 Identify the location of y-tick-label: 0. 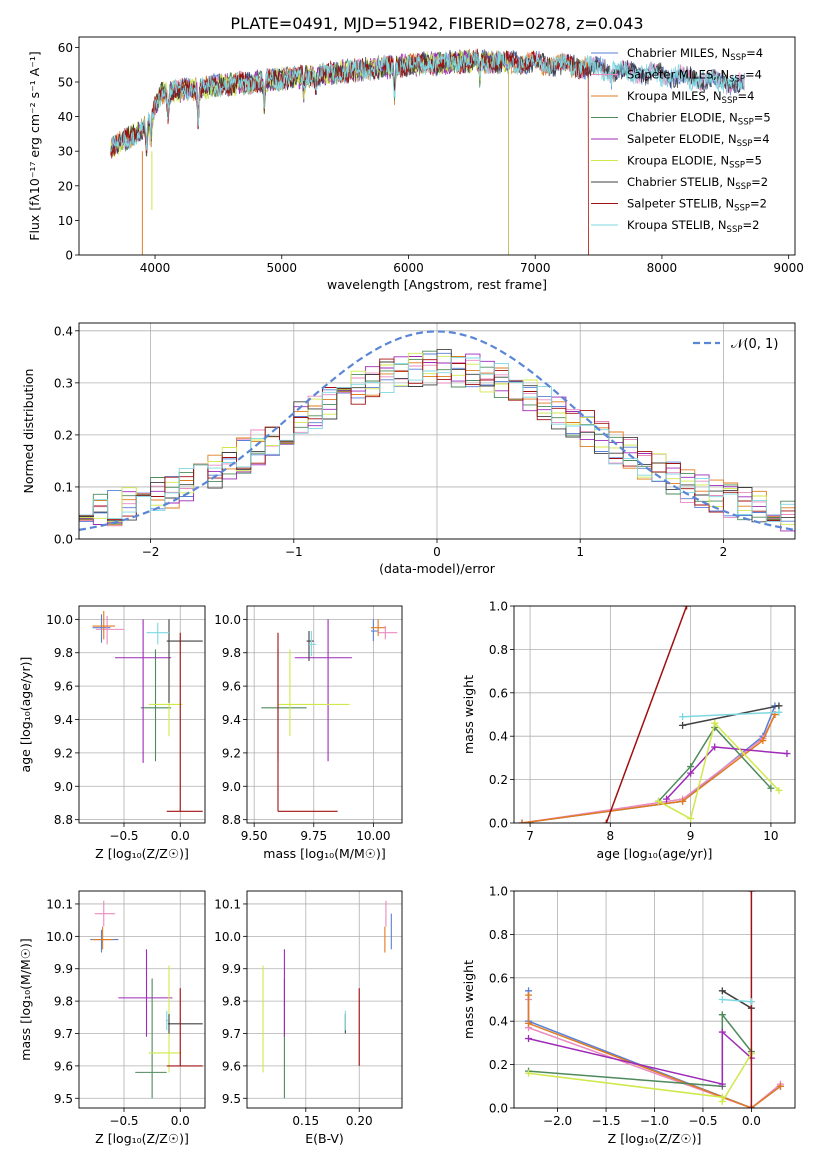
(69, 256).